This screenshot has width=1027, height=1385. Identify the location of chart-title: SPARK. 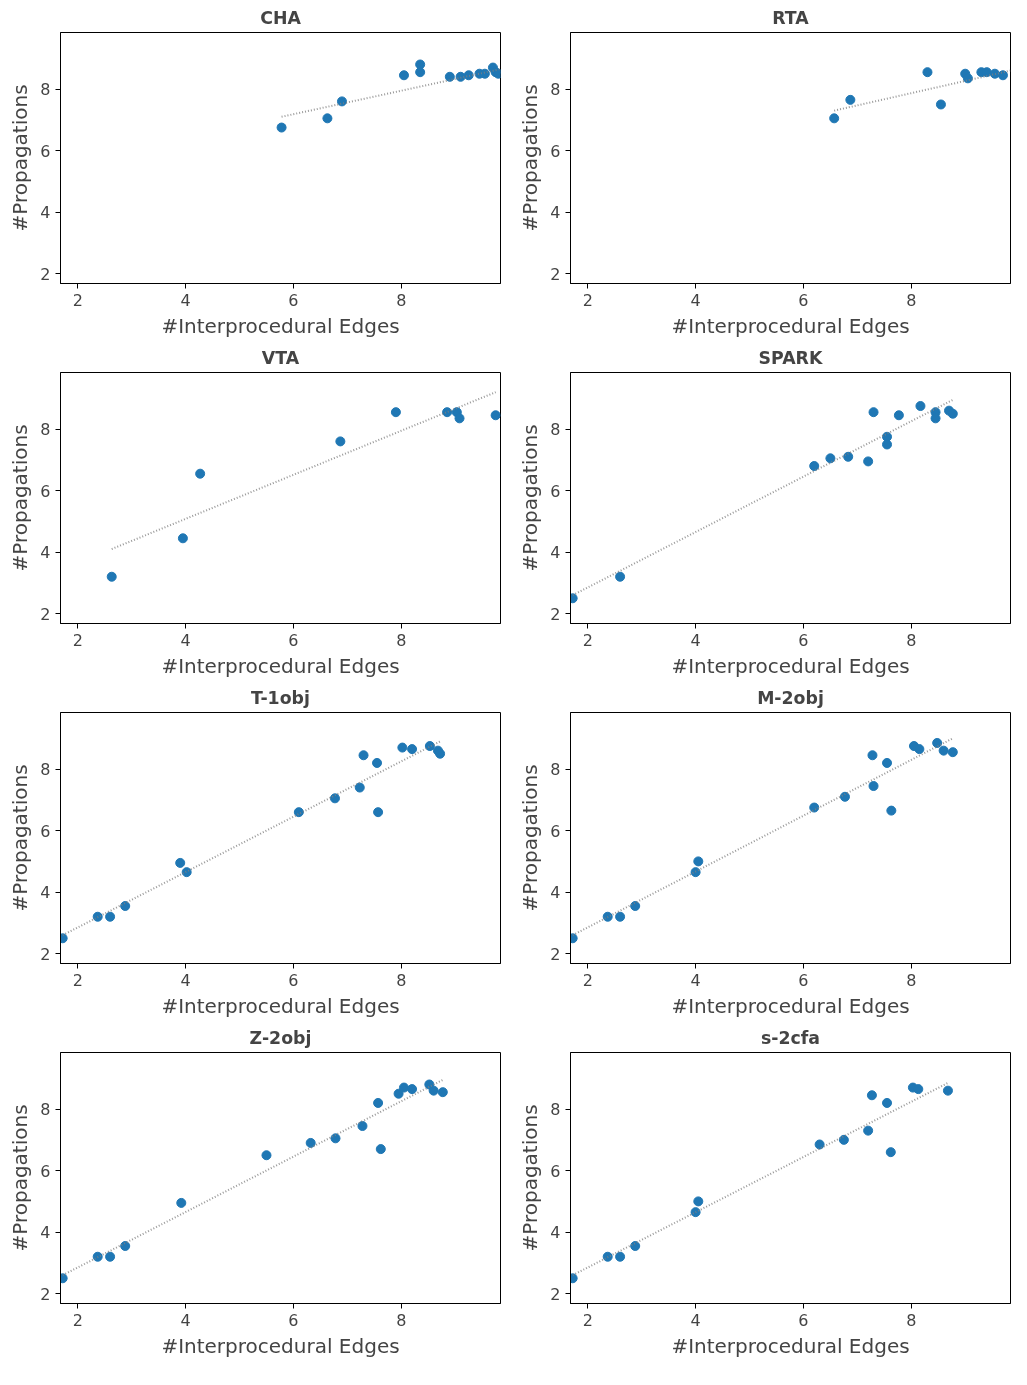
(790, 357).